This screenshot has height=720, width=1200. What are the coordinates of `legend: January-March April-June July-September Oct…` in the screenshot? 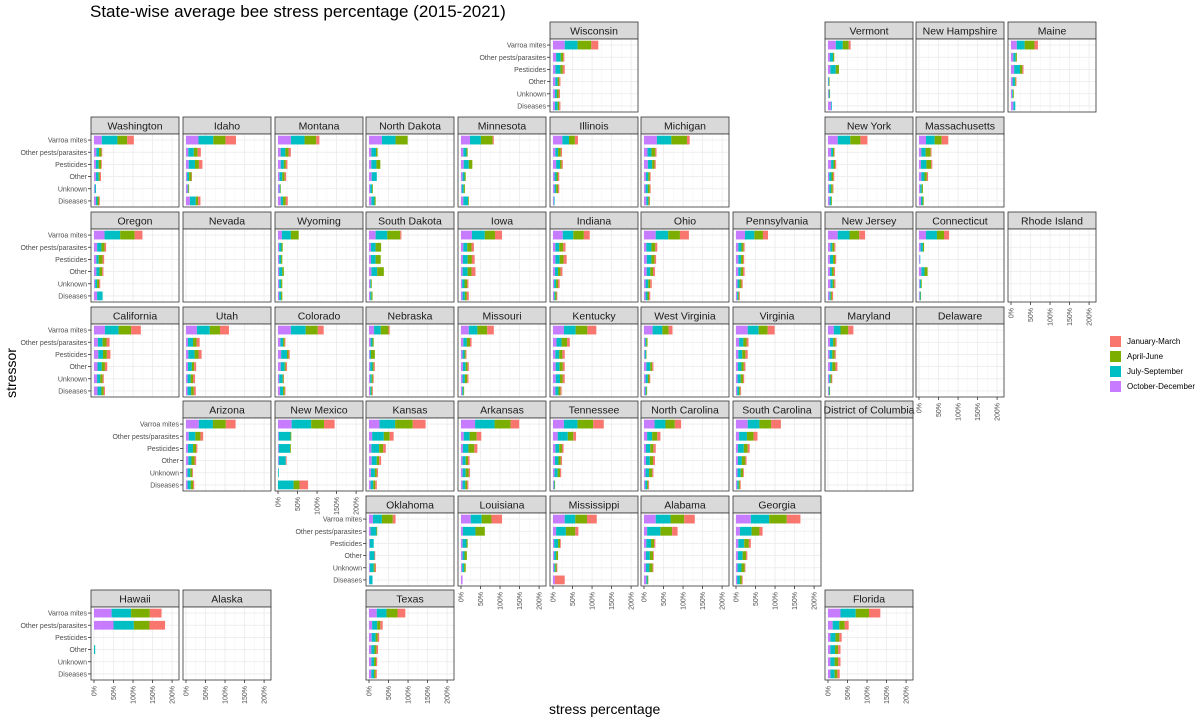 It's located at (1152, 364).